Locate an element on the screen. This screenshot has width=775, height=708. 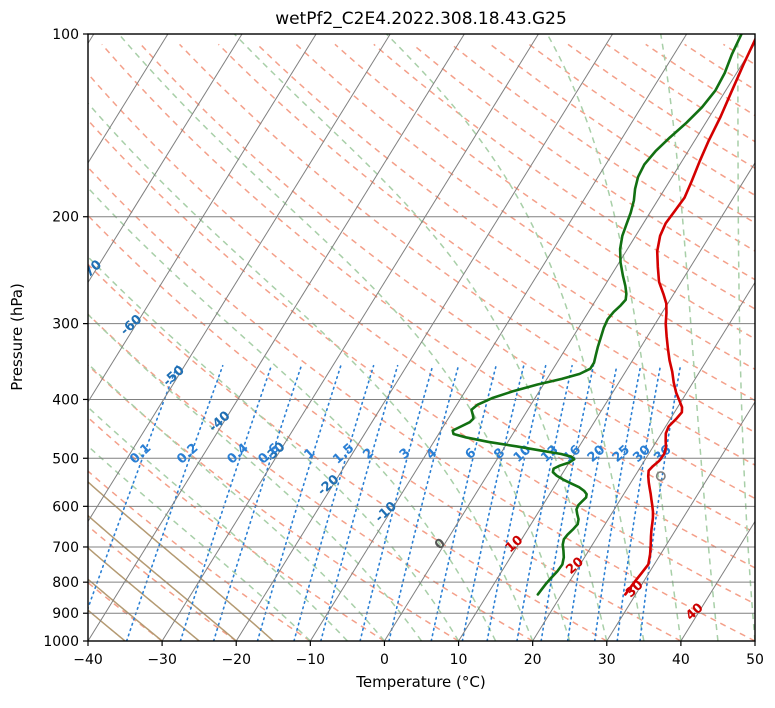
x-tick-label: 40 is located at coordinates (681, 660).